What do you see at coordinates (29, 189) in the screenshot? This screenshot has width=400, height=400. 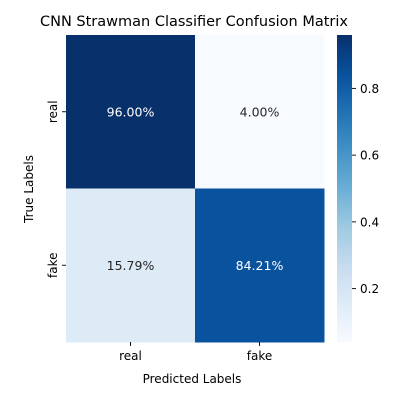 I see `y-axis-label: True Labels` at bounding box center [29, 189].